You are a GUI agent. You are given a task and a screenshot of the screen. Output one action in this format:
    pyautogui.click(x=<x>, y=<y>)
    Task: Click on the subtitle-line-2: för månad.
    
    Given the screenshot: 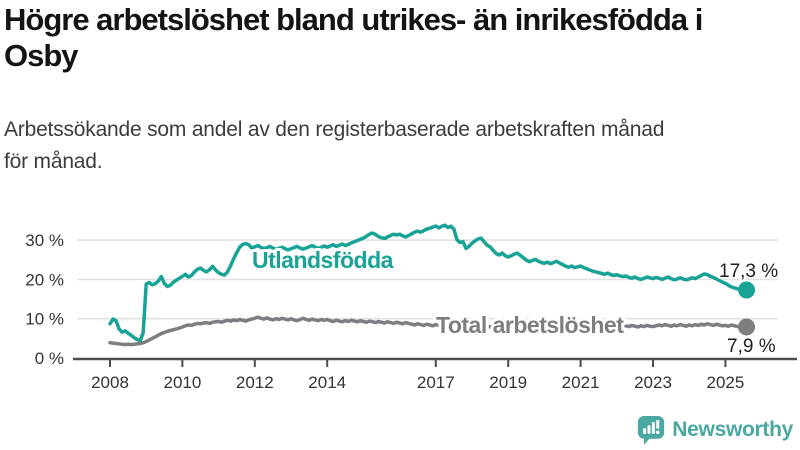 What is the action you would take?
    pyautogui.click(x=53, y=161)
    